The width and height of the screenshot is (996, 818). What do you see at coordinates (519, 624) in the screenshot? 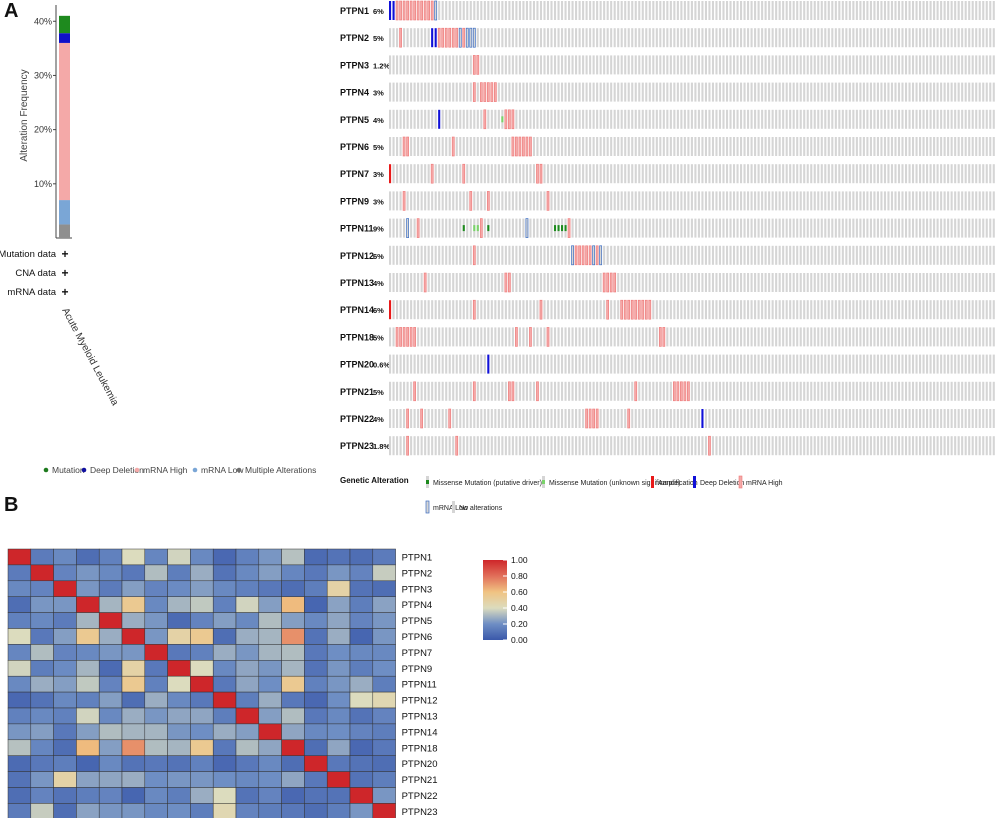
I see `colorbar-tick-label: 0.20` at bounding box center [519, 624].